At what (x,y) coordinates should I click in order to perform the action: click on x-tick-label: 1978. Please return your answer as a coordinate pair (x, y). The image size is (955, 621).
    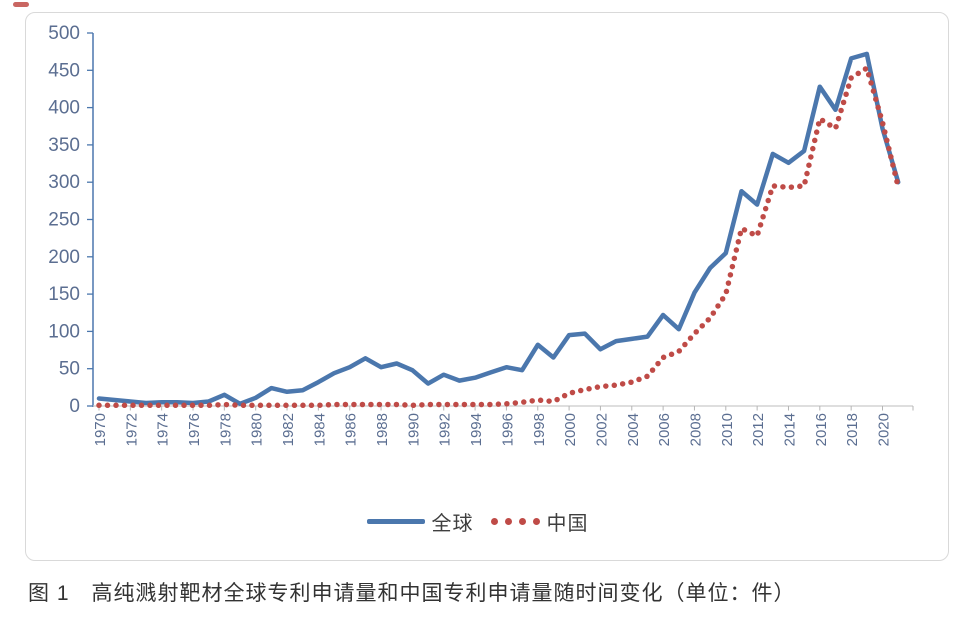
    Looking at the image, I should click on (225, 429).